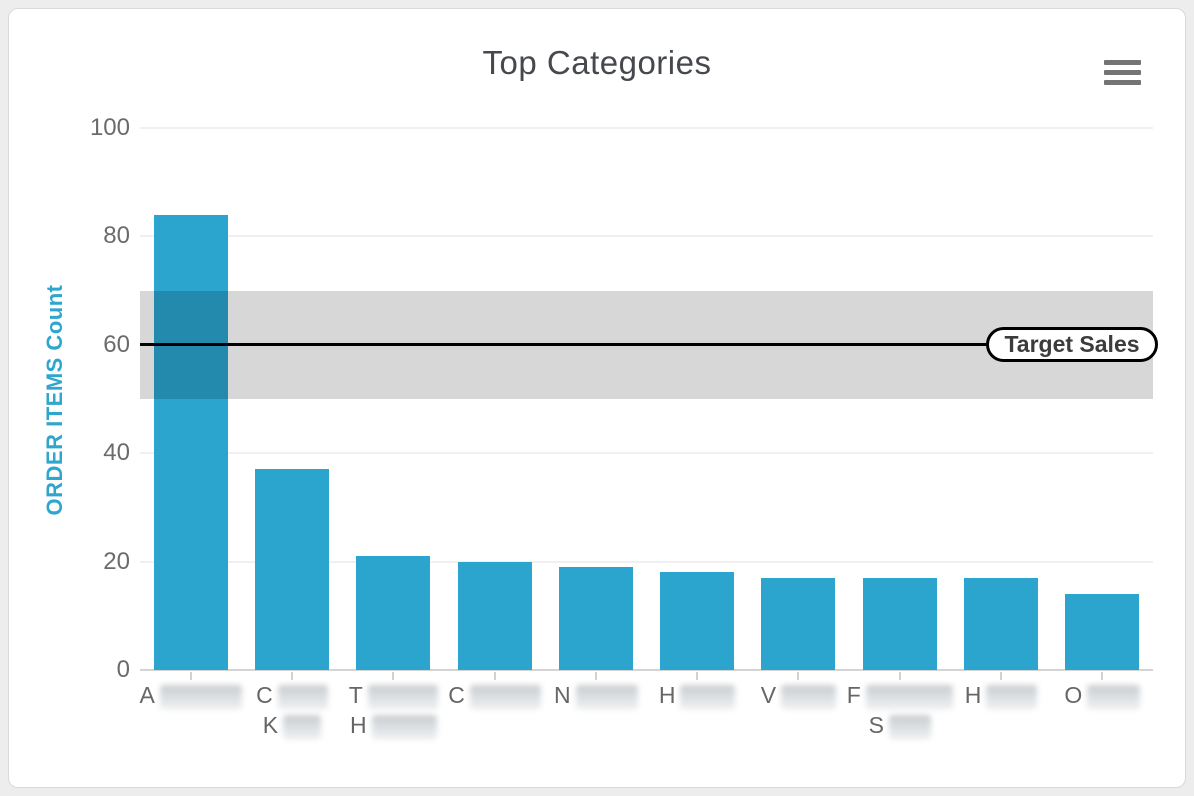 Image resolution: width=1194 pixels, height=796 pixels. What do you see at coordinates (1073, 695) in the screenshot?
I see `x-category-letter: O` at bounding box center [1073, 695].